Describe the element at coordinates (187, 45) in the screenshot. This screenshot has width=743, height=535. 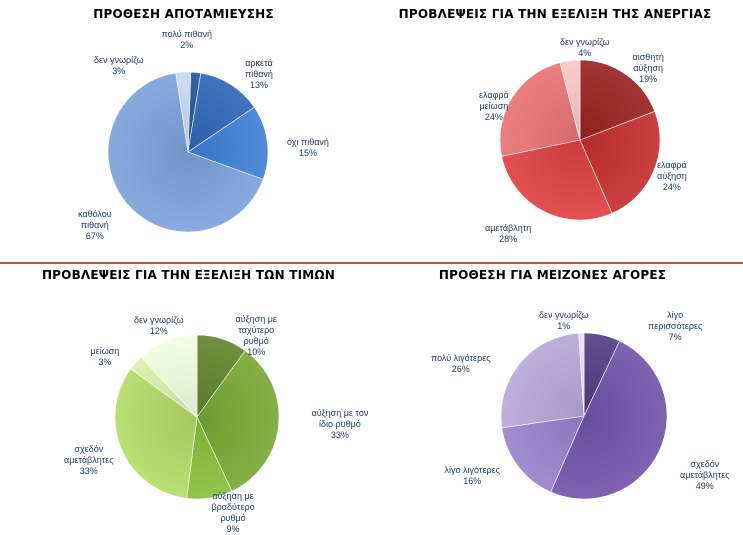
I see `slice-label-value: 2%` at that location.